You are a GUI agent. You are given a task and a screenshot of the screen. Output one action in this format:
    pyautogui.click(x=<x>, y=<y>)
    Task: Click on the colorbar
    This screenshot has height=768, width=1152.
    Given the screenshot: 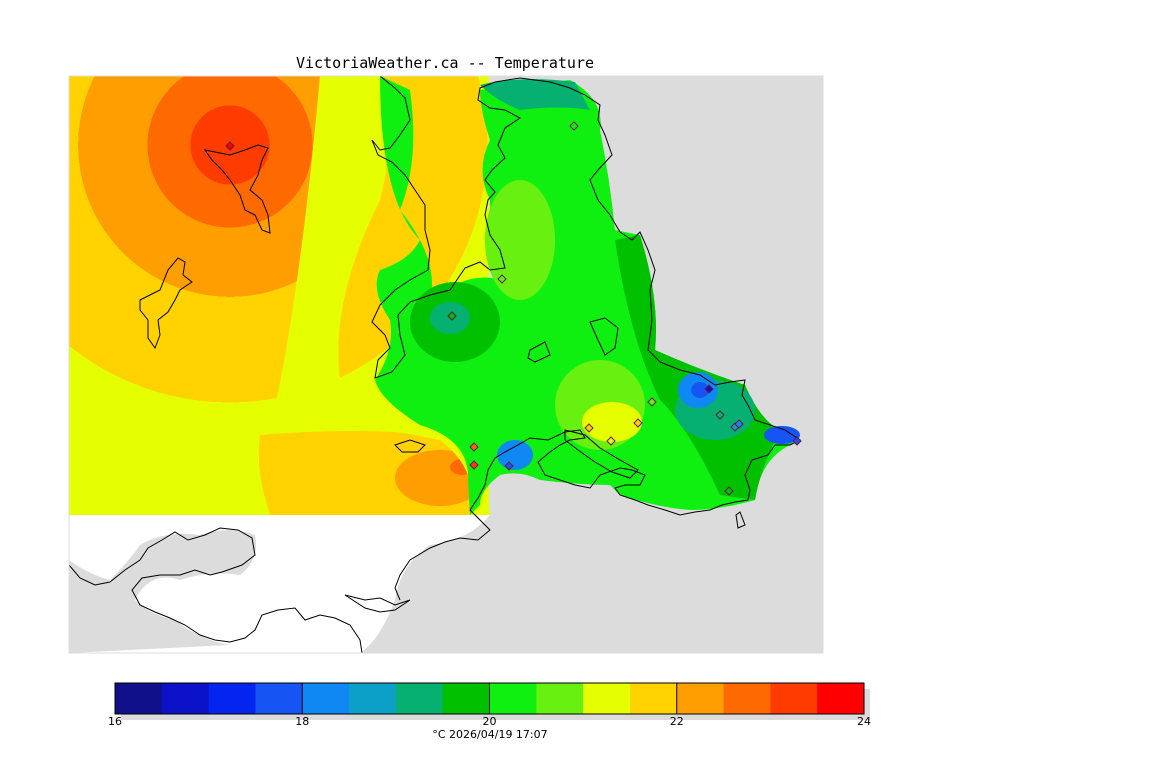 What is the action you would take?
    pyautogui.click(x=492, y=701)
    